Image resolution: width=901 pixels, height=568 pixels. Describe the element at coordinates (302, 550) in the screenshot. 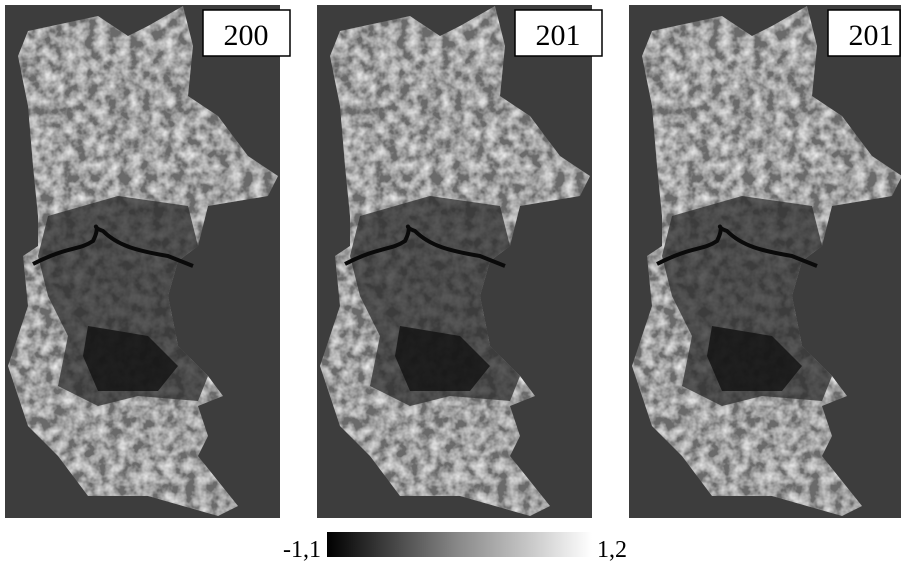

I see `colorbar-min-label: -1,1` at that location.